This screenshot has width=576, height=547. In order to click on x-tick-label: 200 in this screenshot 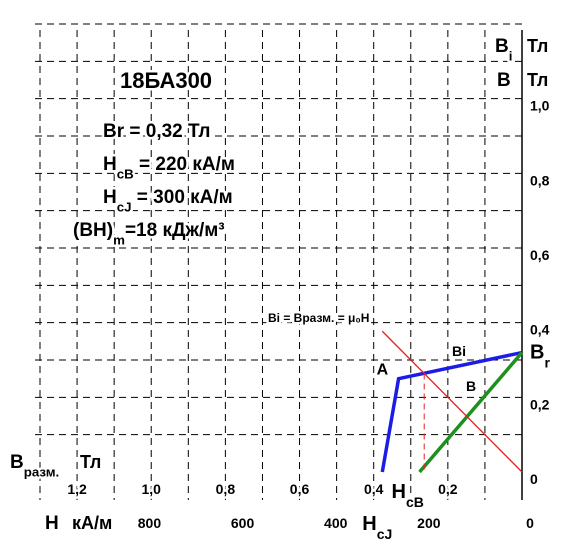, I will do `click(429, 523)`.